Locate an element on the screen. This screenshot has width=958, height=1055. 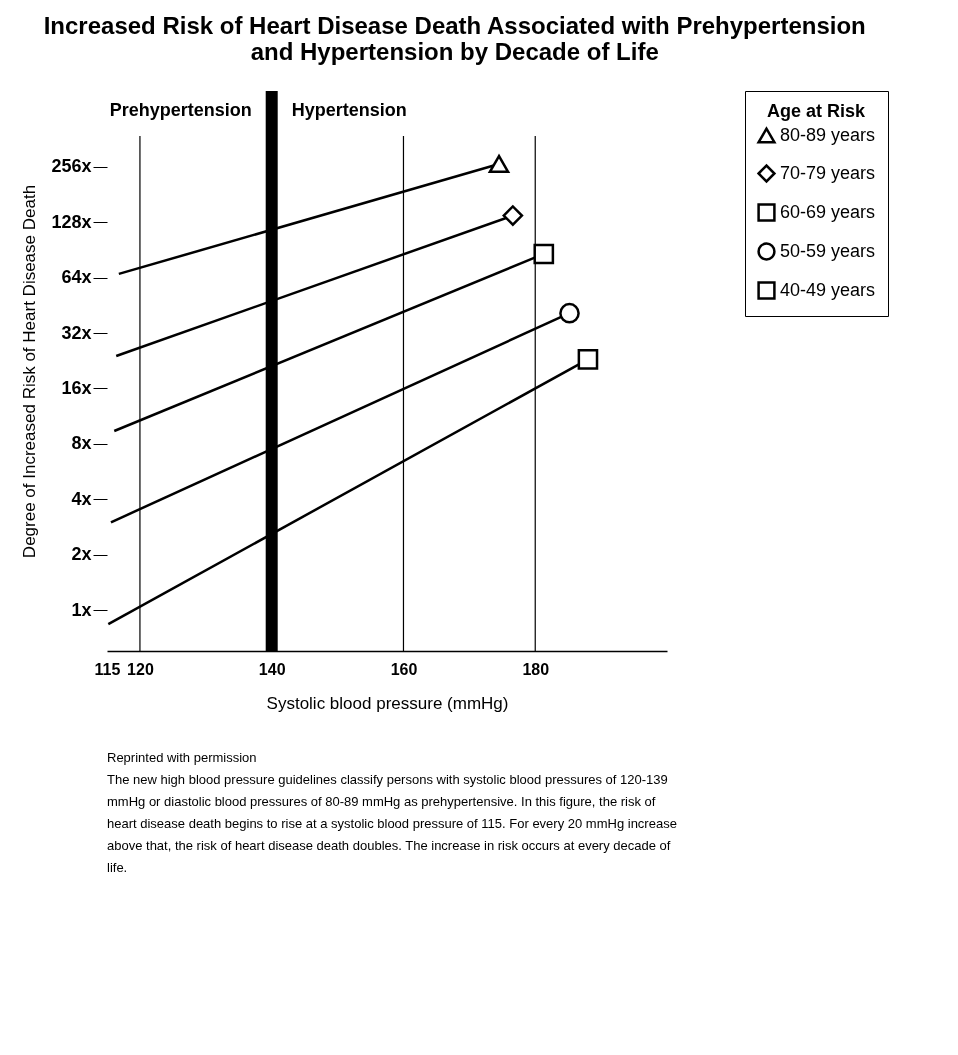
legend-label: 50-59 years is located at coordinates (828, 250).